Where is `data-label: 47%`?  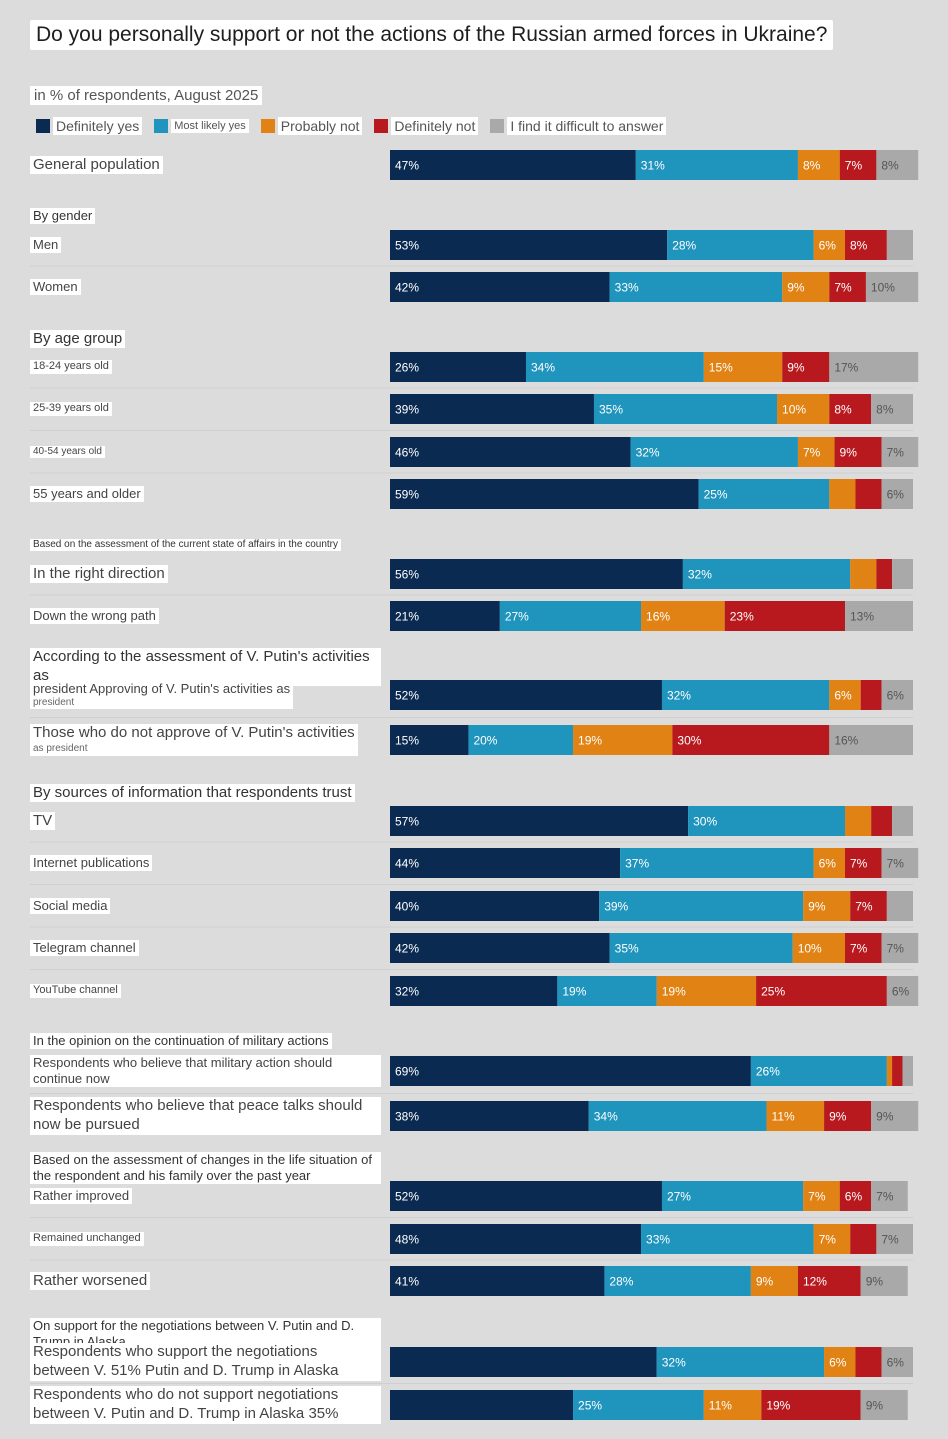 data-label: 47% is located at coordinates (407, 166).